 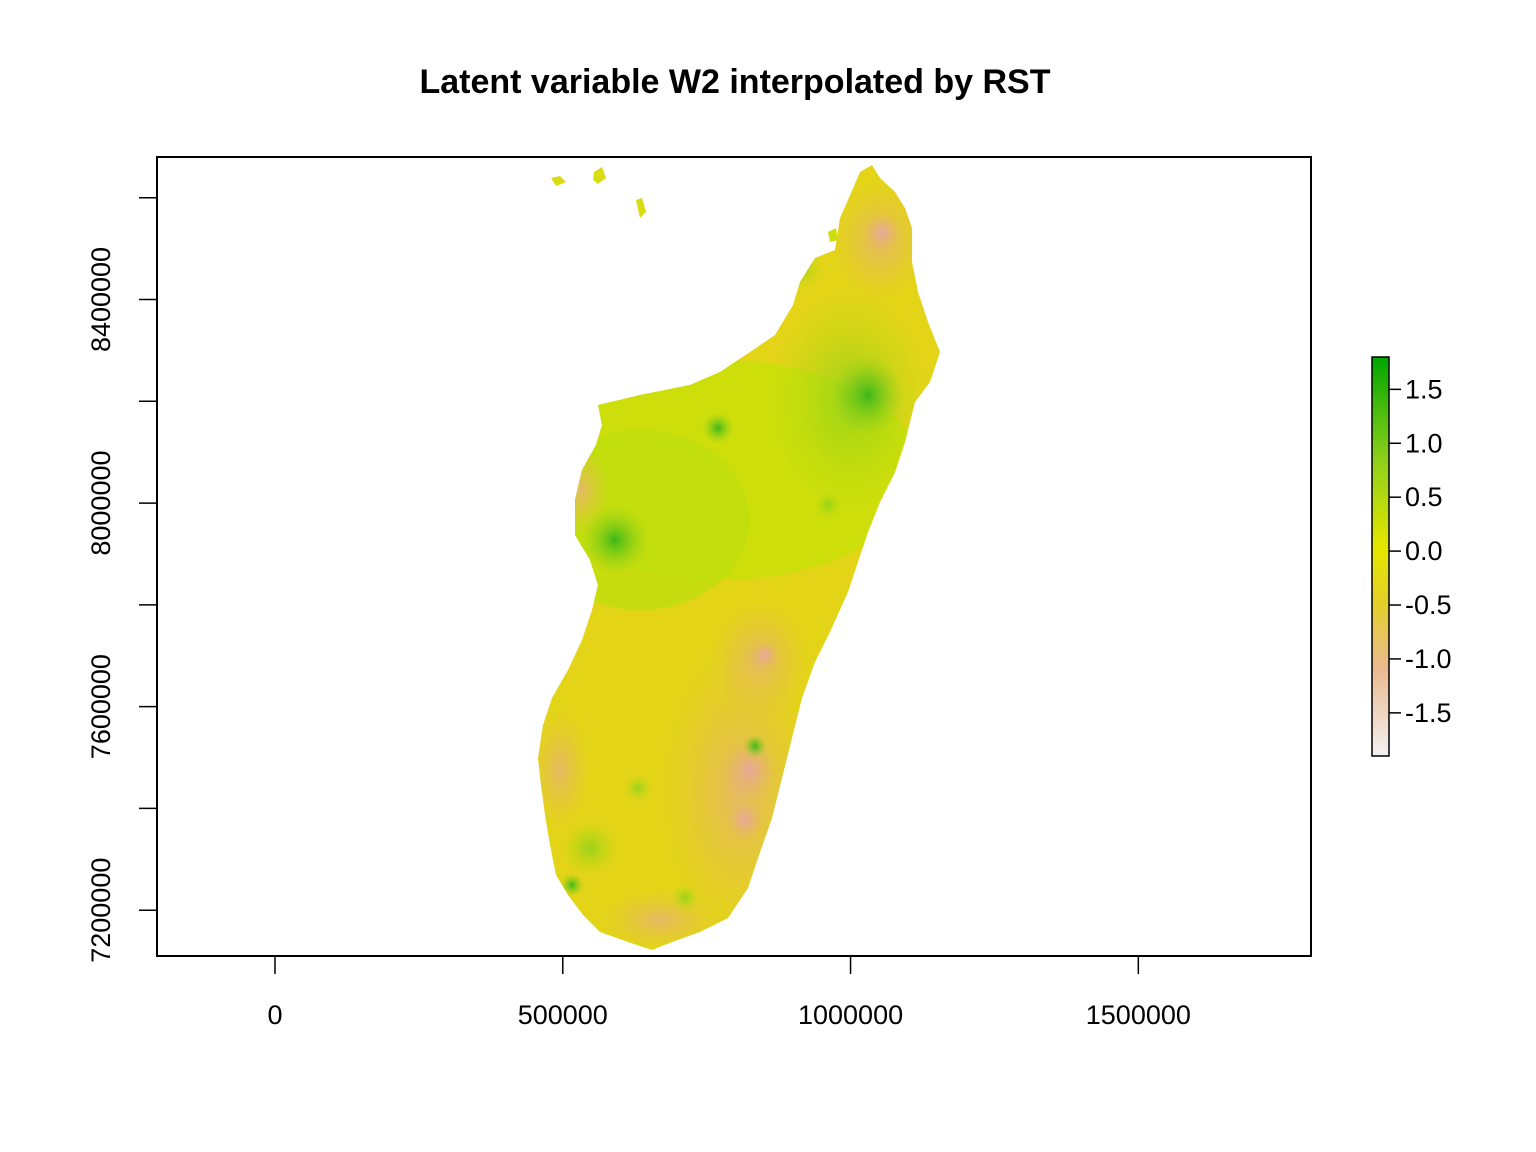 I want to click on legend-tick-label: -0.5, so click(x=1428, y=605).